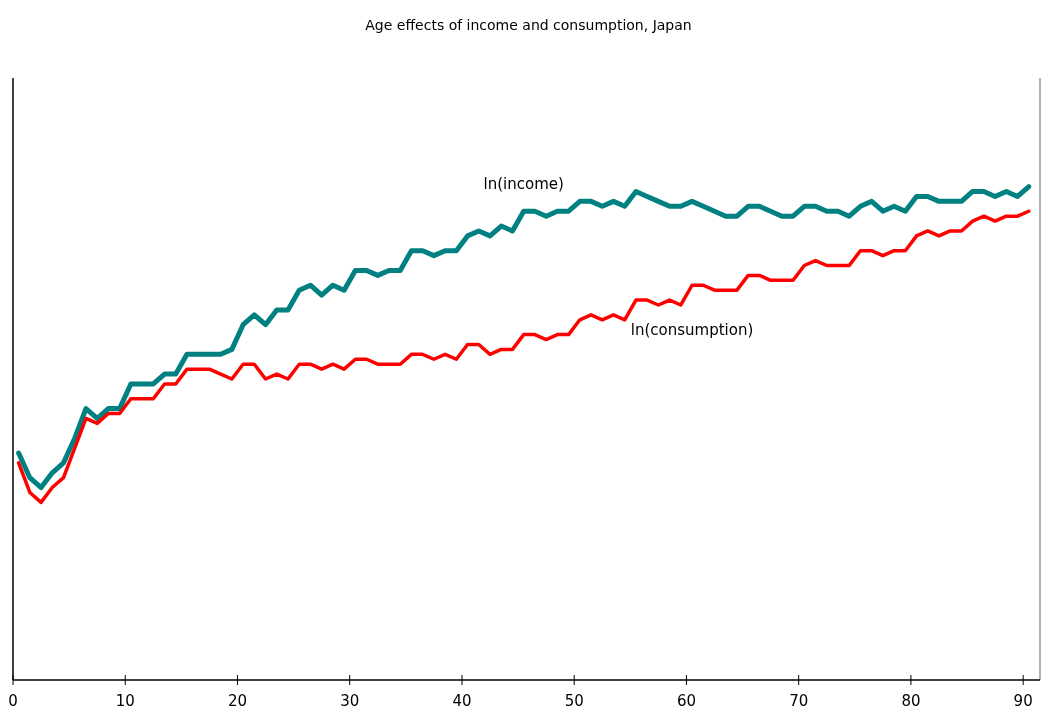 The image size is (1057, 723). What do you see at coordinates (799, 701) in the screenshot?
I see `x-tick-label: 70` at bounding box center [799, 701].